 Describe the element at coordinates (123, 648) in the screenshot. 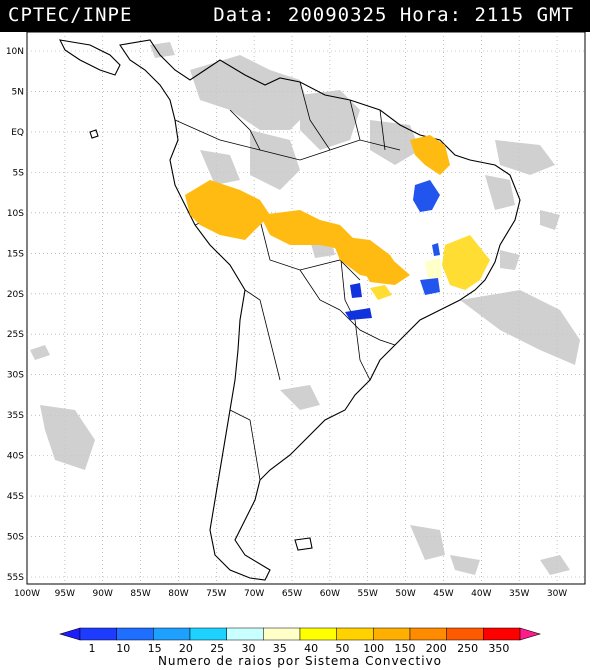

I see `colorbar-tick-label: 10` at that location.